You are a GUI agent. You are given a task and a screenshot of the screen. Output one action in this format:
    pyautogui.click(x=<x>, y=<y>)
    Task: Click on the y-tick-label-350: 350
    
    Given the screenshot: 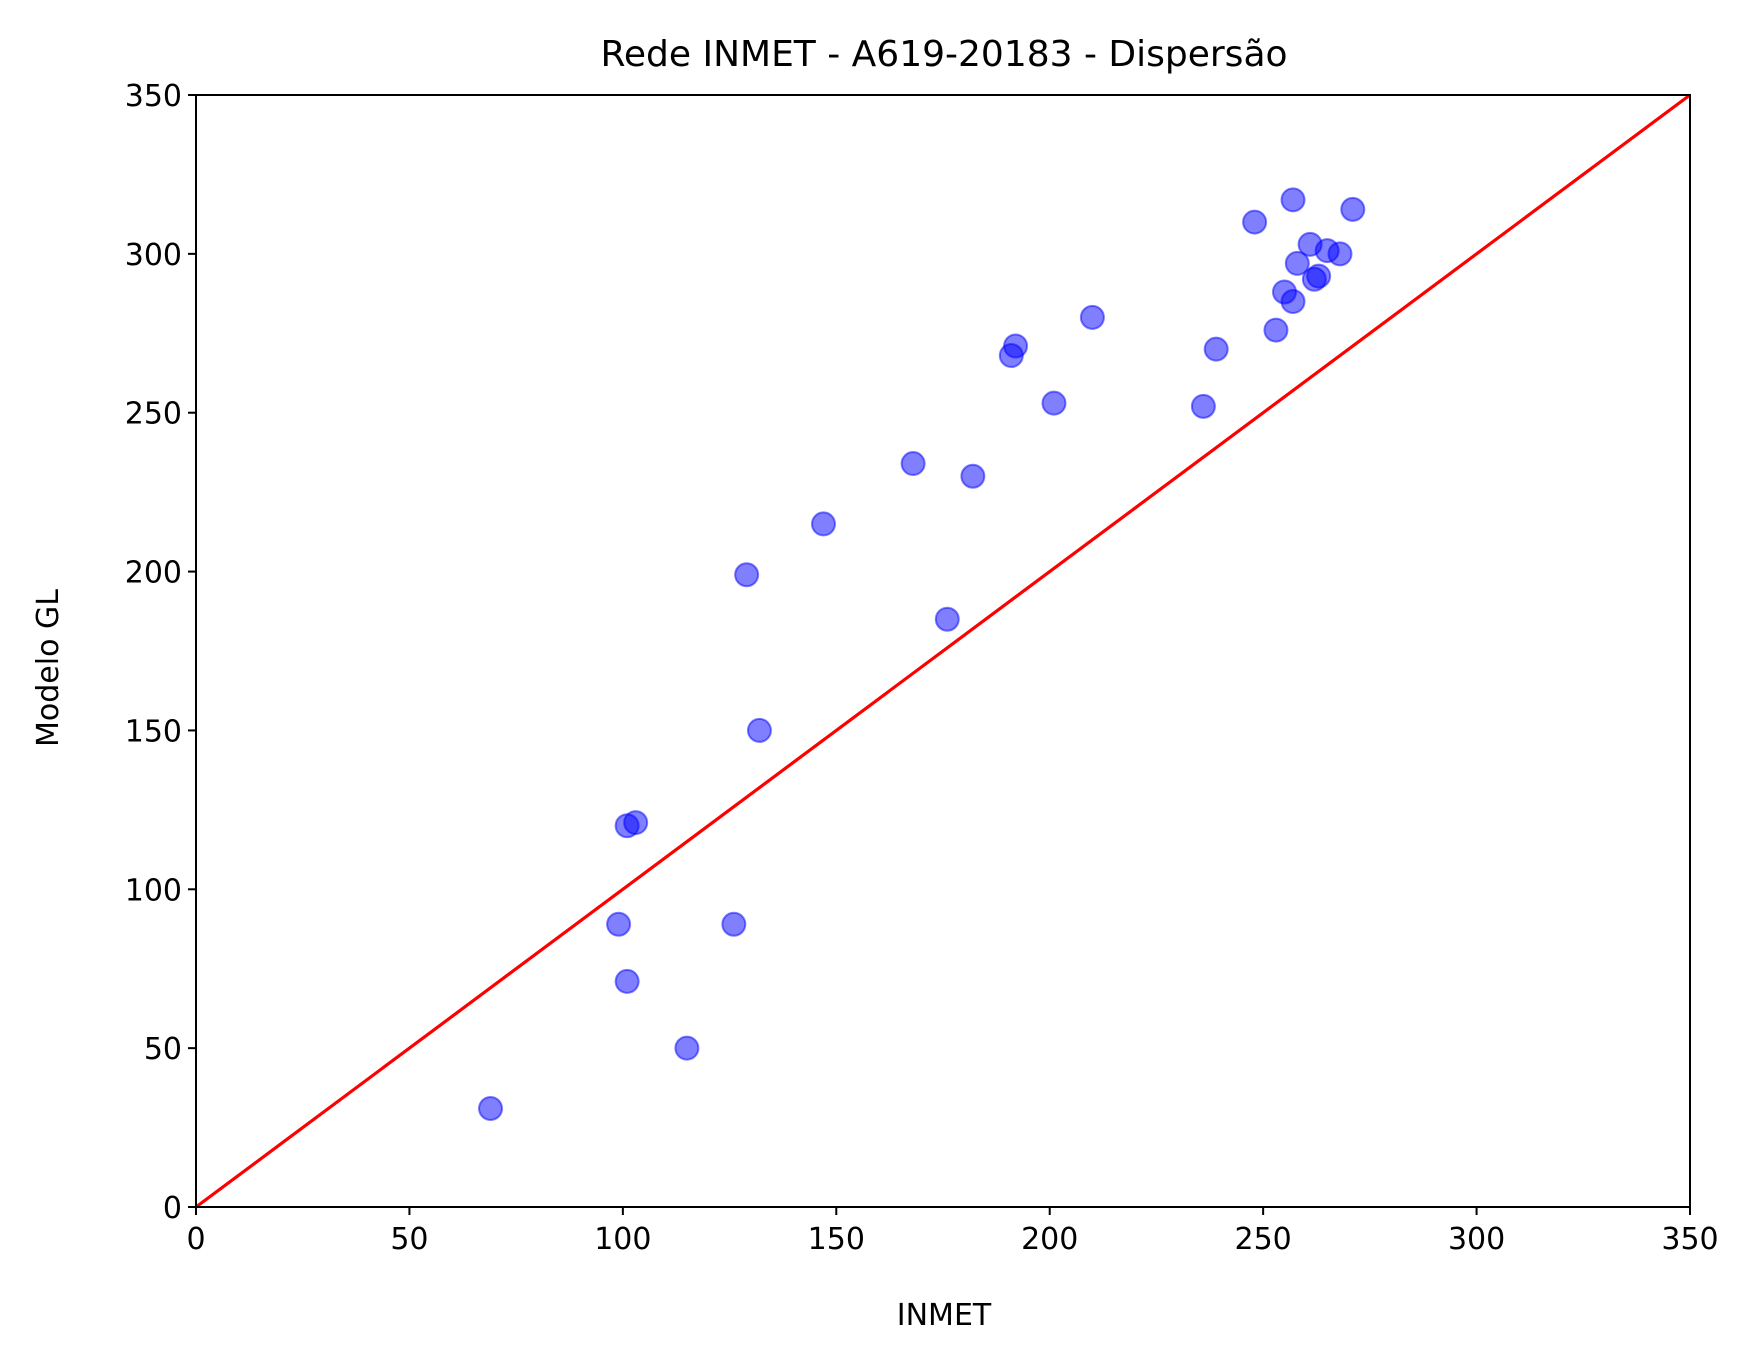 What is the action you would take?
    pyautogui.click(x=153, y=96)
    